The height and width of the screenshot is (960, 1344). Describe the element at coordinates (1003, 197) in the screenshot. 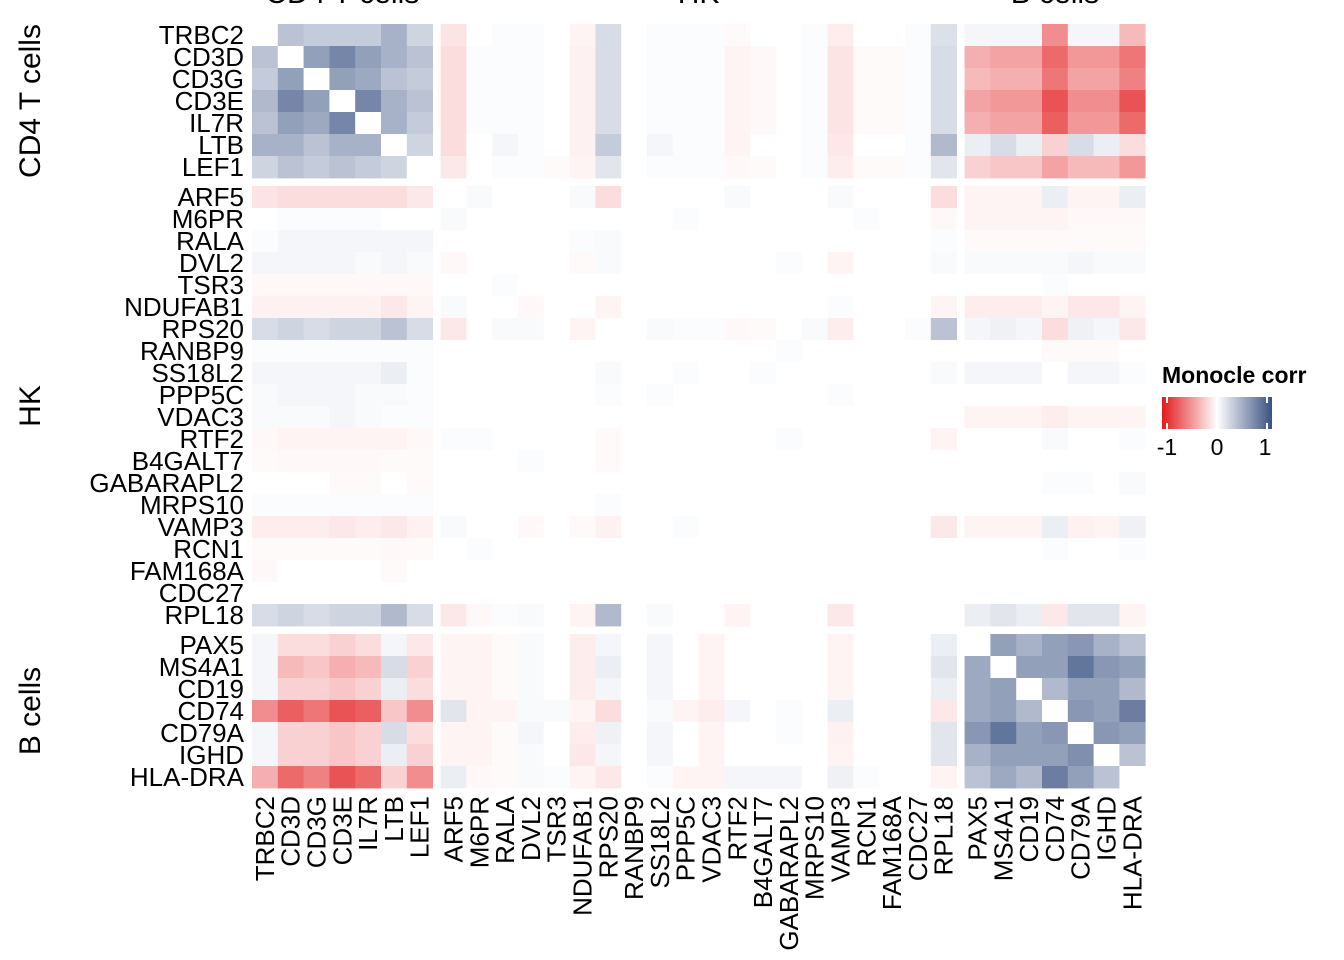

I see `heatmap-cell-arf5-ms4a1` at that location.